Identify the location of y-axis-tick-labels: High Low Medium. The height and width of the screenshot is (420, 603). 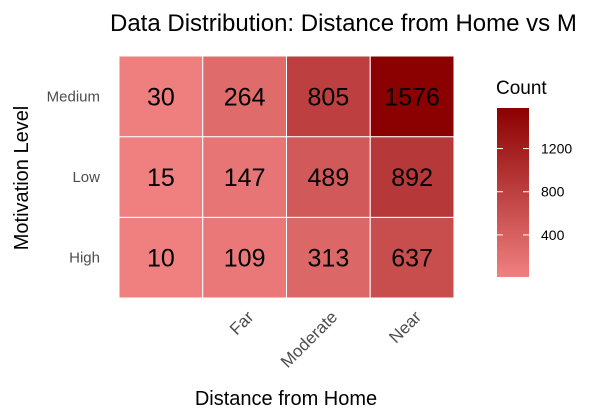
(74, 177).